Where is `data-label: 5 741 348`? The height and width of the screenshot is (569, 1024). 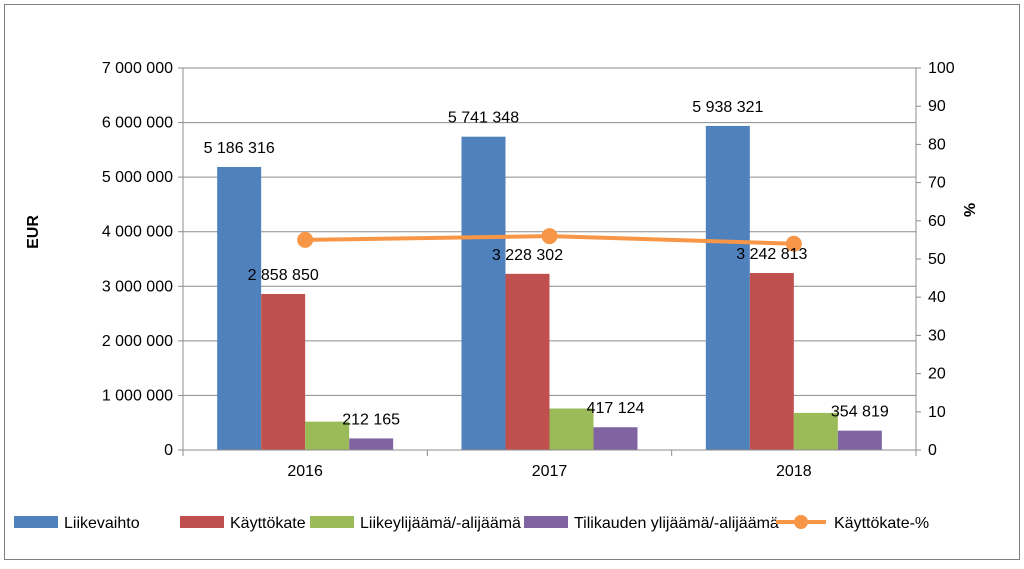
data-label: 5 741 348 is located at coordinates (483, 118).